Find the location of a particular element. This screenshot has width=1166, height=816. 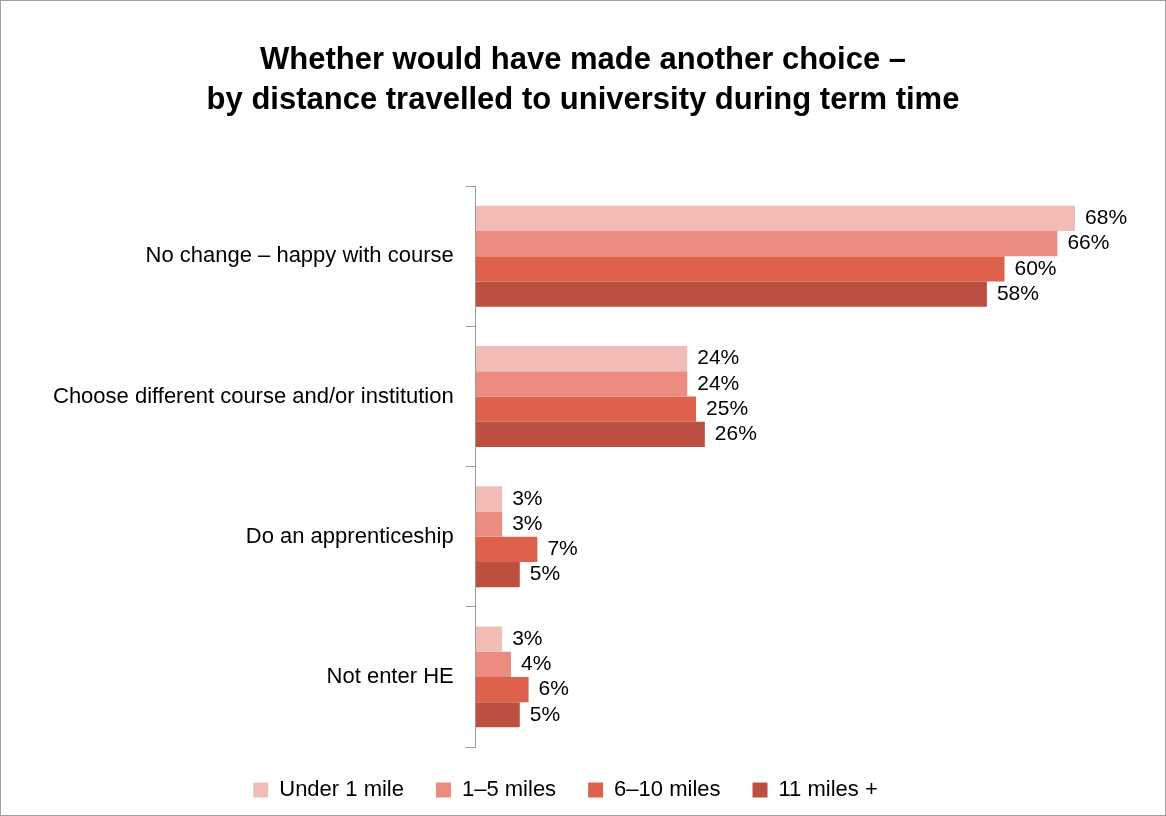

legend-label: 1–5 miles is located at coordinates (509, 789).